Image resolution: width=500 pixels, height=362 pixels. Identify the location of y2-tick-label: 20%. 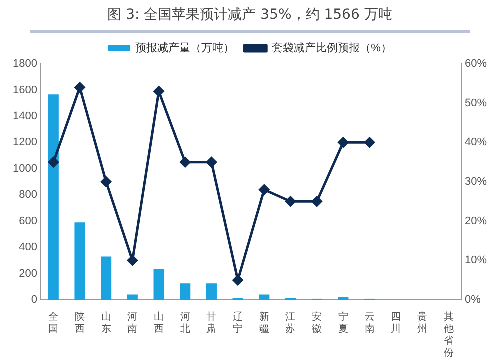
(476, 221).